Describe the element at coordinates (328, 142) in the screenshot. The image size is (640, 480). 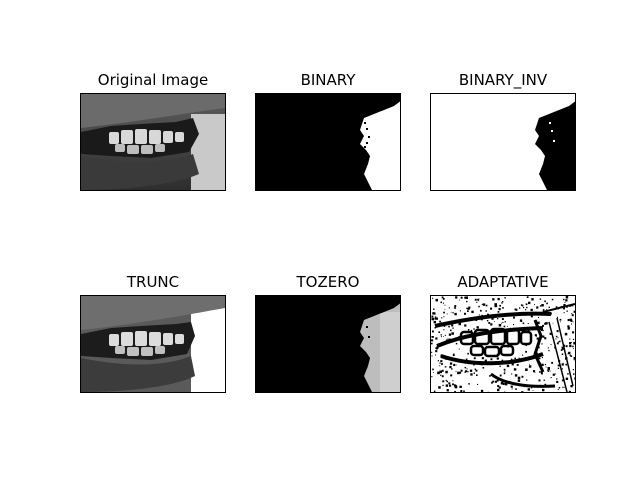
I see `mouth-threshold-binary` at that location.